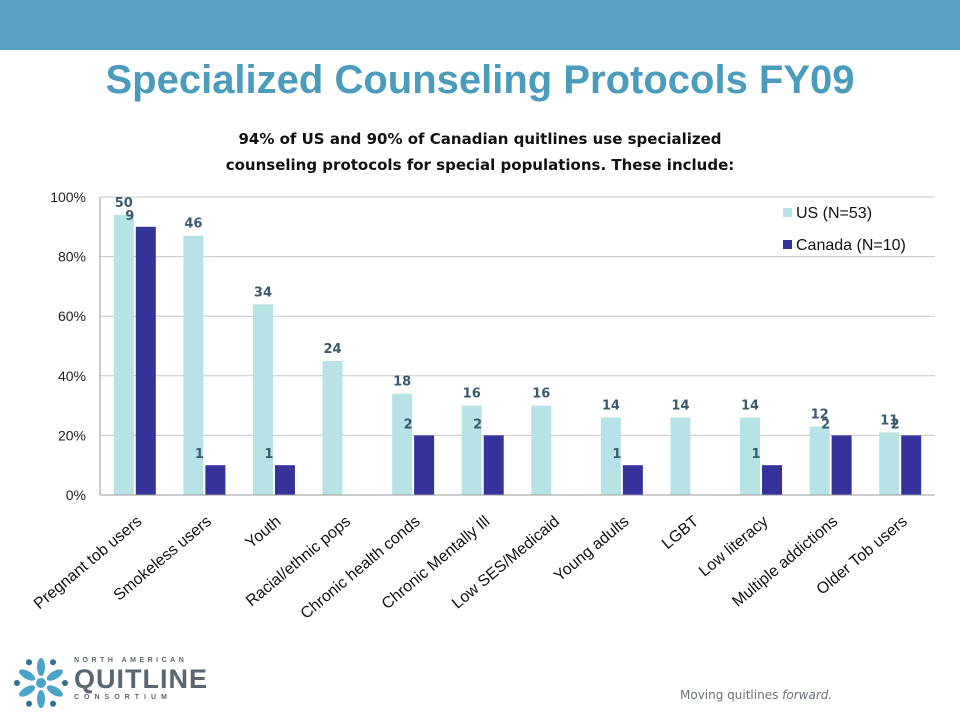 Image resolution: width=960 pixels, height=720 pixels. I want to click on legend-swatch-us, so click(787, 212).